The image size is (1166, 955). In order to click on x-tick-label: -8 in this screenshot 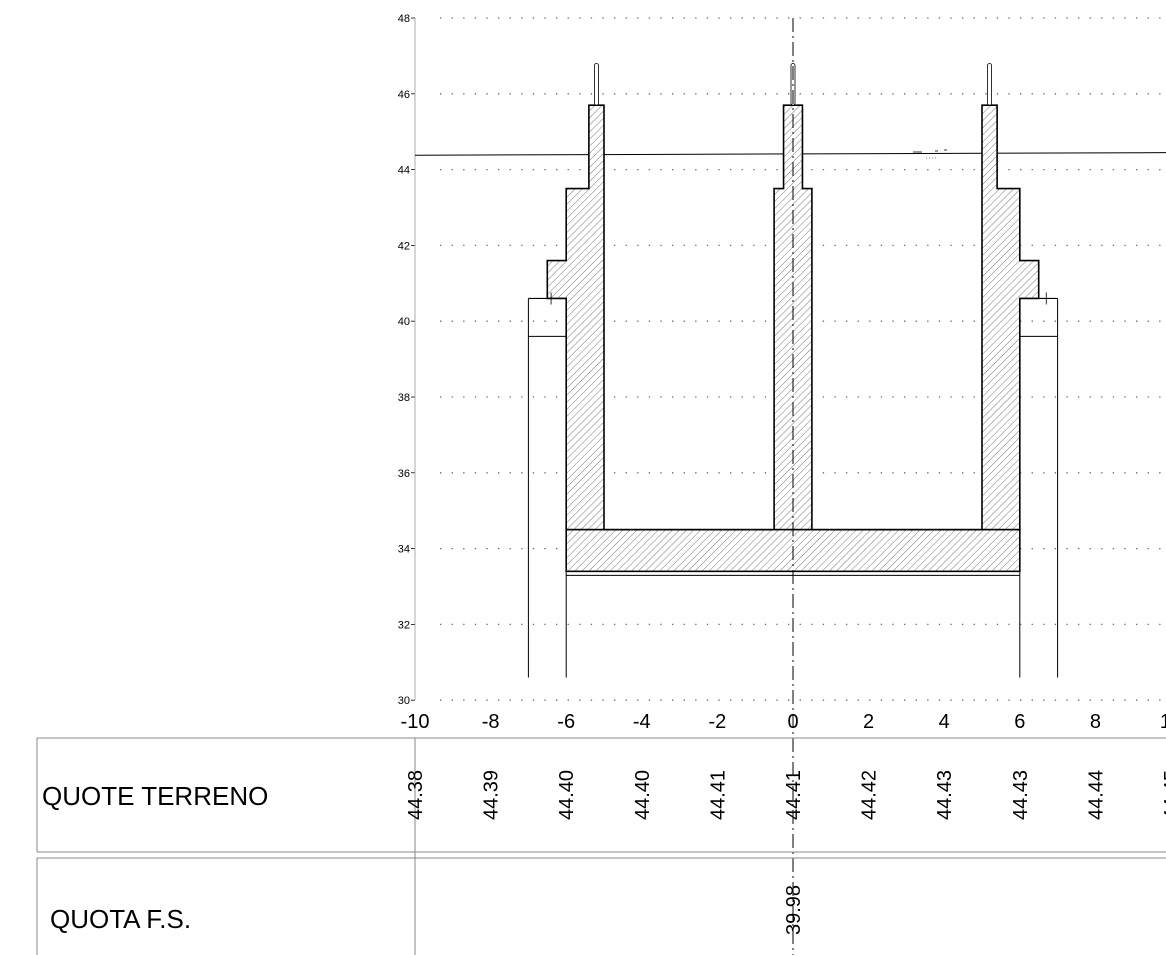, I will do `click(491, 722)`.